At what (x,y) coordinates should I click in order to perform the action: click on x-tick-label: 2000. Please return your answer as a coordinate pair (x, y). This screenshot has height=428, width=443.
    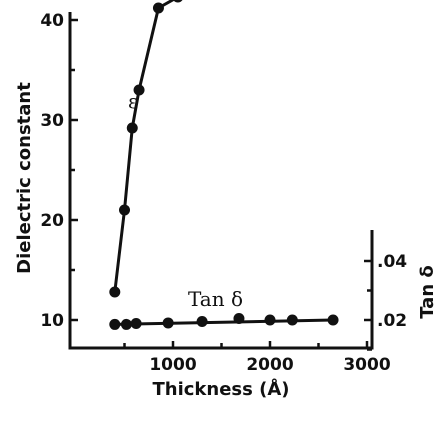
    Looking at the image, I should click on (269, 365).